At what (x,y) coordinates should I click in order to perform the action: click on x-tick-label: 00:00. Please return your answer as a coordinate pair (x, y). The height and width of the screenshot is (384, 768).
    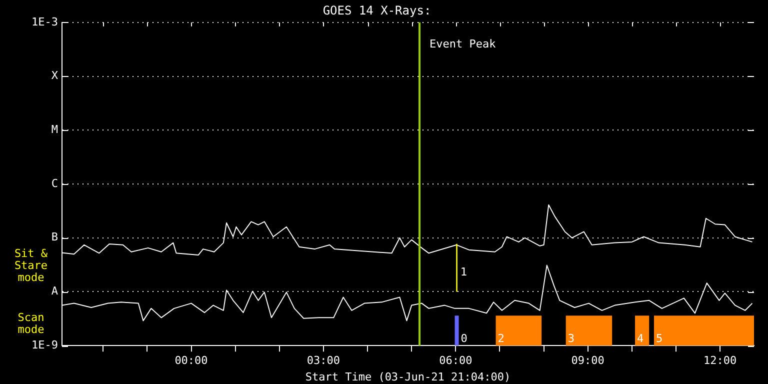
    Looking at the image, I should click on (191, 361).